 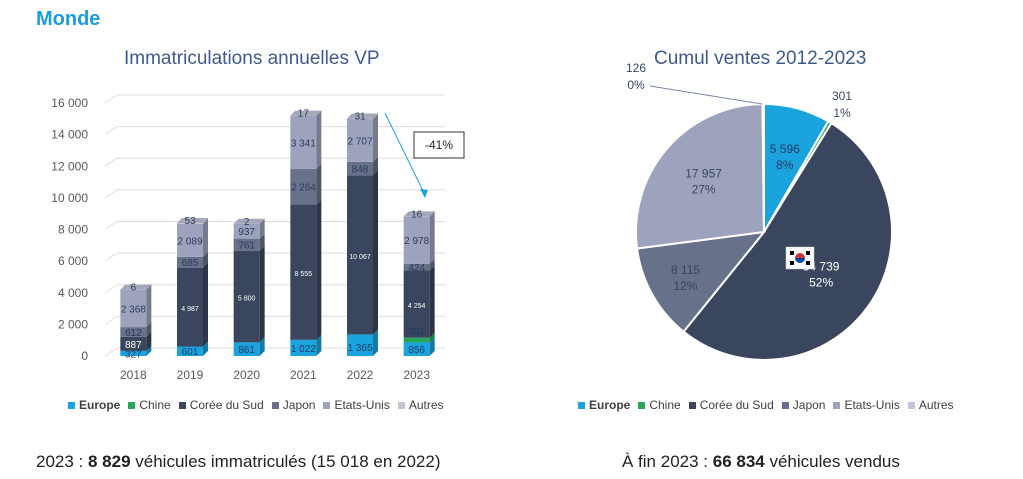 What do you see at coordinates (405, 154) in the screenshot?
I see `trend-arrow-line` at bounding box center [405, 154].